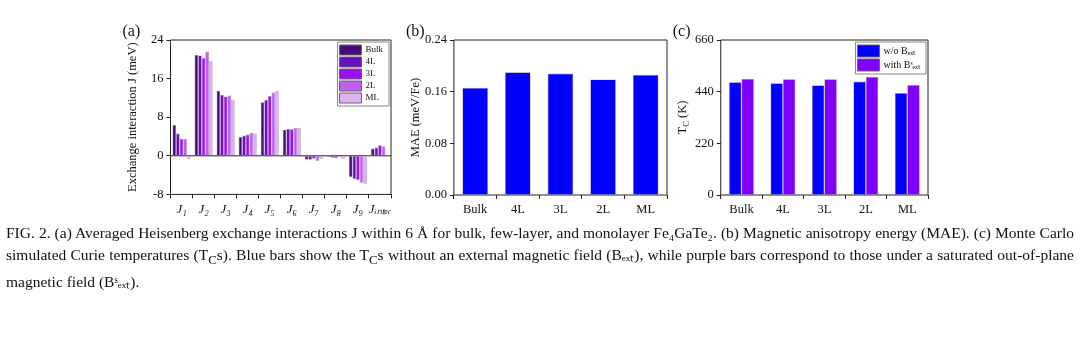  Describe the element at coordinates (683, 117) in the screenshot. I see `y-axis-title: TC (K)` at that location.